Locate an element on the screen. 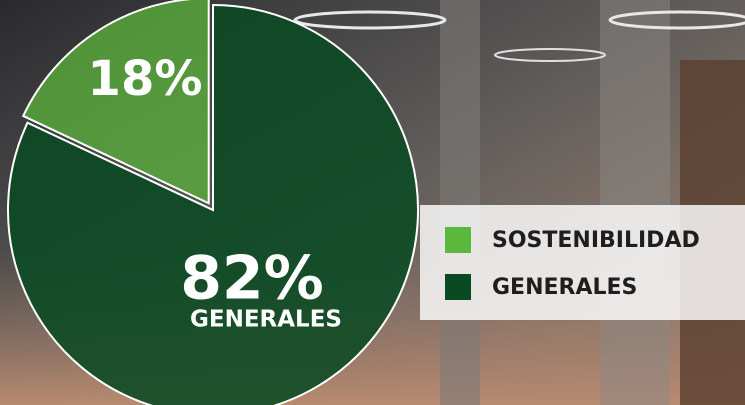 This screenshot has height=405, width=745. legend-box is located at coordinates (582, 262).